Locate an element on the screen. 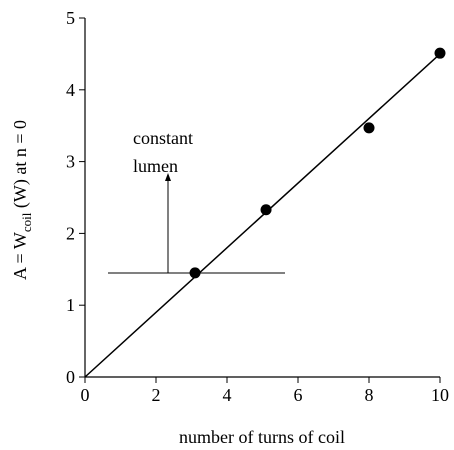 Image resolution: width=454 pixels, height=450 pixels. y-tick-label: 2 is located at coordinates (70, 233).